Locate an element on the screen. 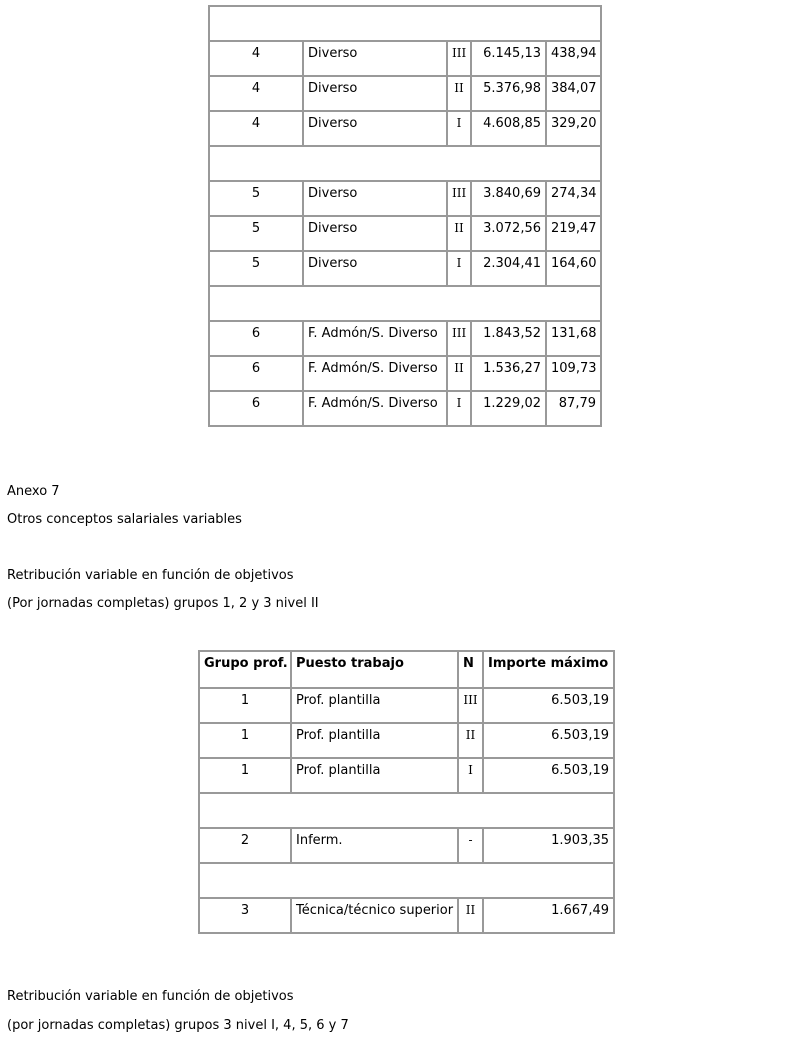  table-row: 1 Prof. plantilla II 6.503,19 is located at coordinates (406, 740).